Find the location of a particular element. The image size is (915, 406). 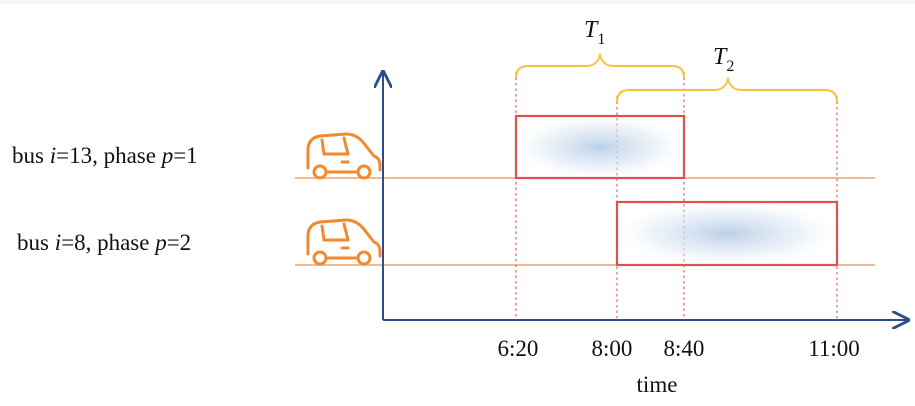

brace-t2 is located at coordinates (727, 90).